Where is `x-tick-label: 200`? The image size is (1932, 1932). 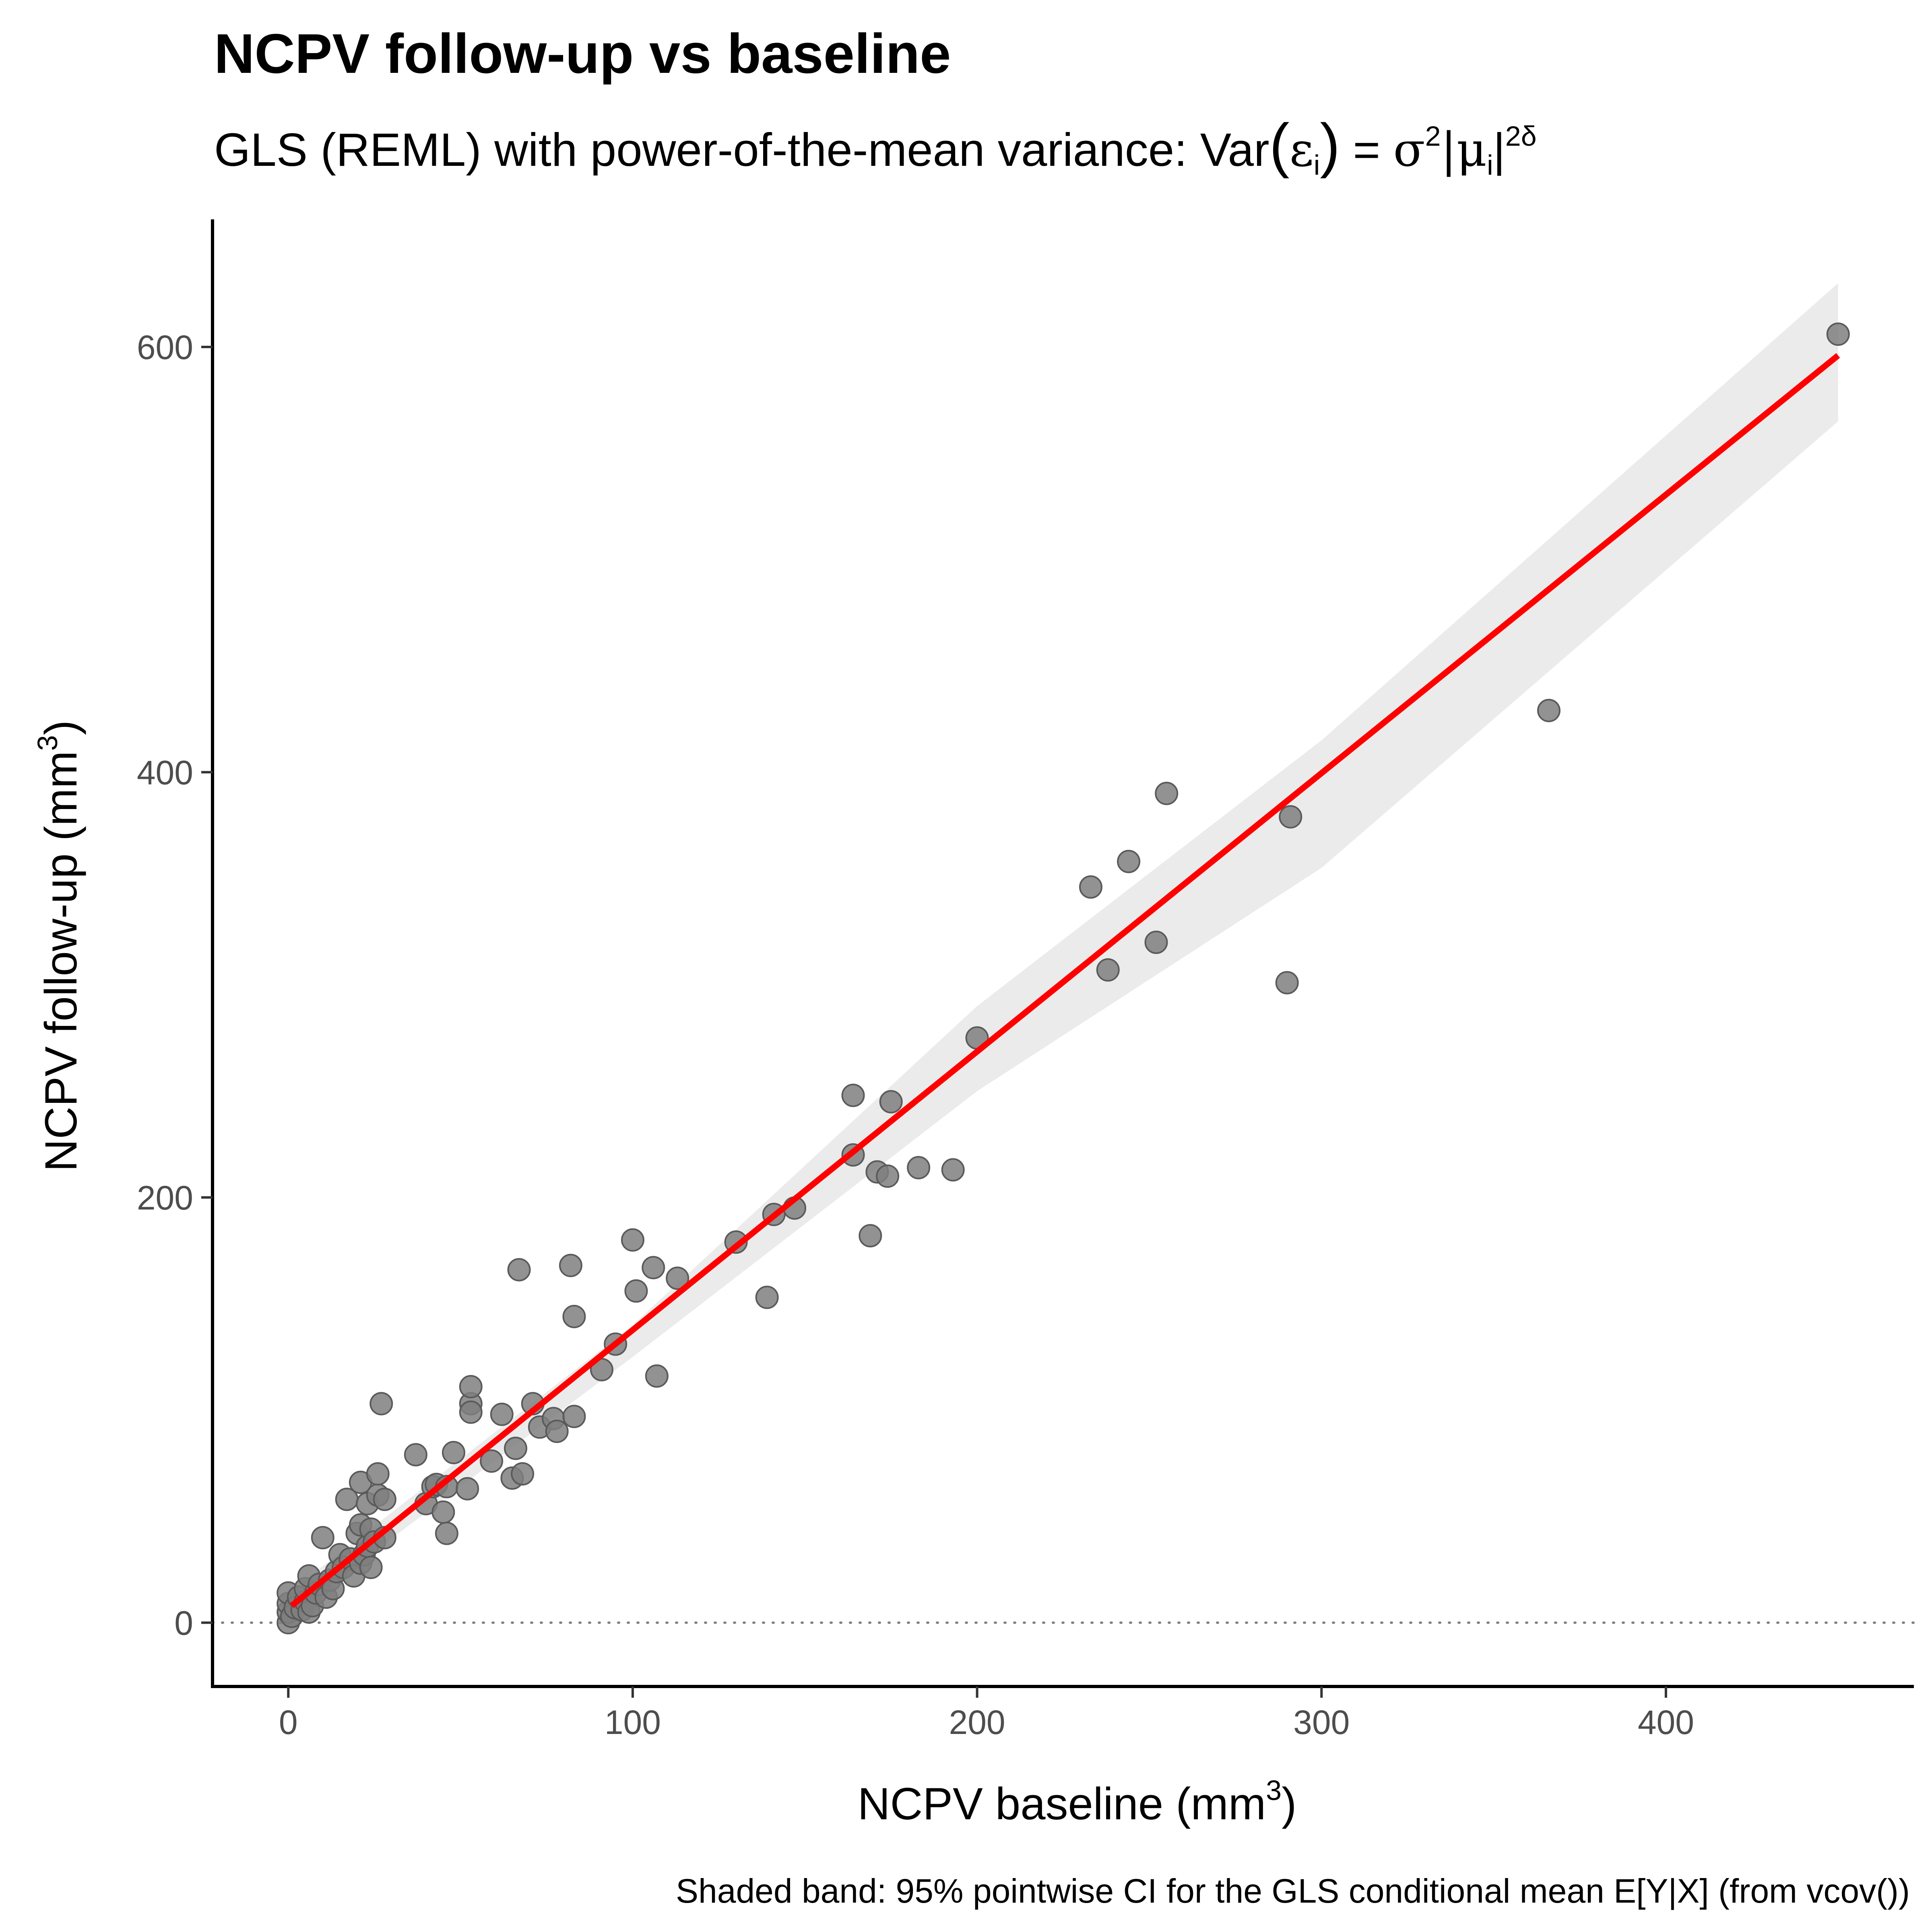 x-tick-label: 200 is located at coordinates (977, 1722).